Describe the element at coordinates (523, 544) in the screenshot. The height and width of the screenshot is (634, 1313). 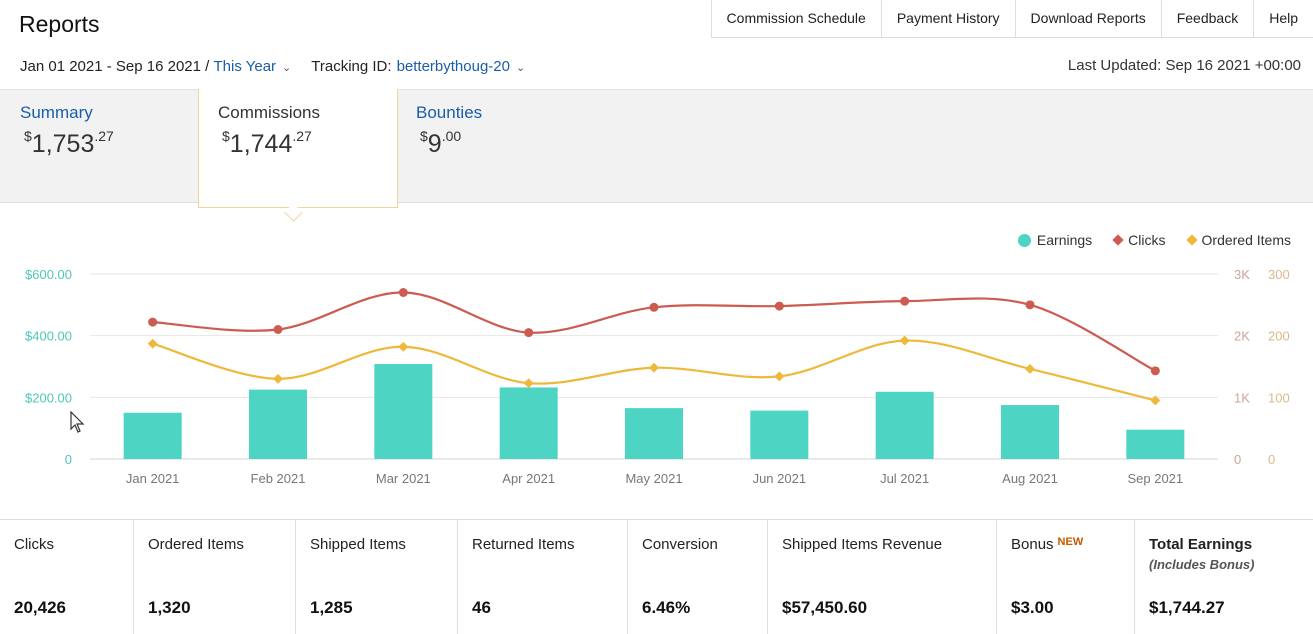
I see `metric-label: Returned Items` at that location.